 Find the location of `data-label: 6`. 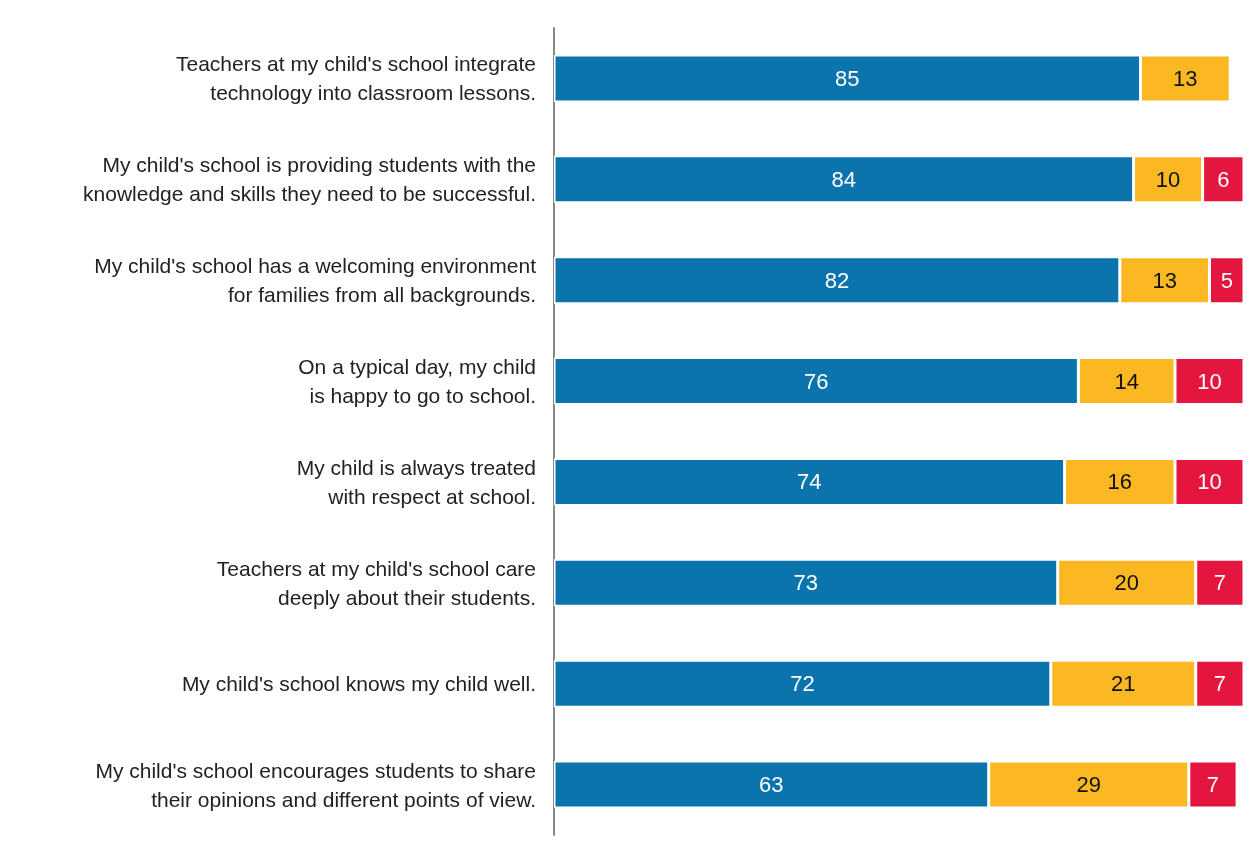

data-label: 6 is located at coordinates (1223, 179).